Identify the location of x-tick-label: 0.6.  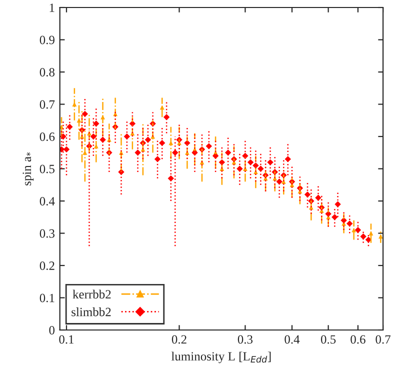
(358, 339).